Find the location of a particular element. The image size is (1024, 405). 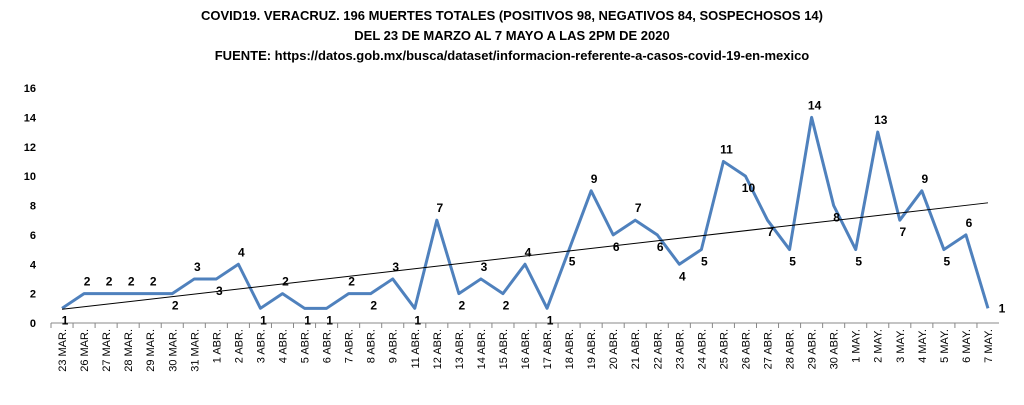

x-tick-label: 30 MAR. is located at coordinates (173, 350).